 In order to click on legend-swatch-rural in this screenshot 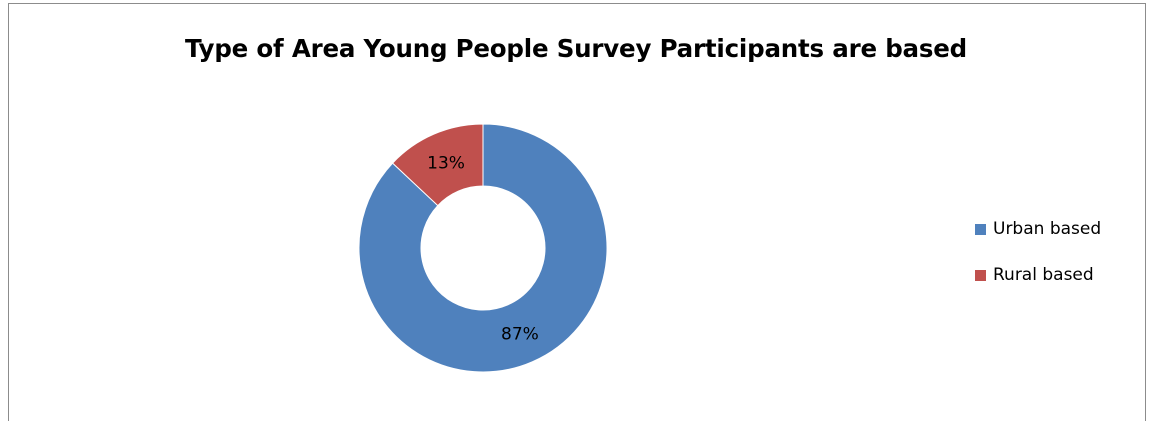, I will do `click(980, 275)`.